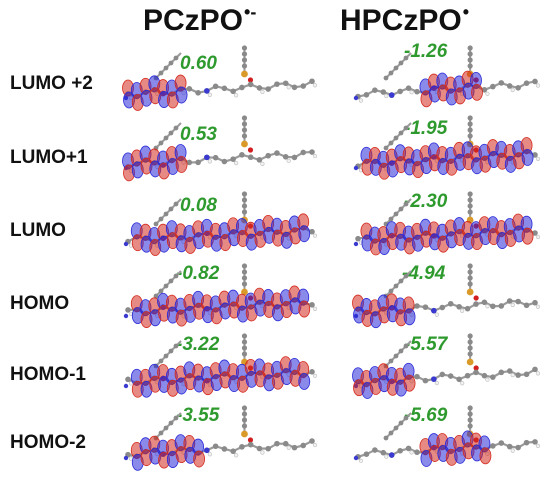 The width and height of the screenshot is (550, 480). I want to click on energy-hpczpo-lumo: -2.30, so click(426, 201).